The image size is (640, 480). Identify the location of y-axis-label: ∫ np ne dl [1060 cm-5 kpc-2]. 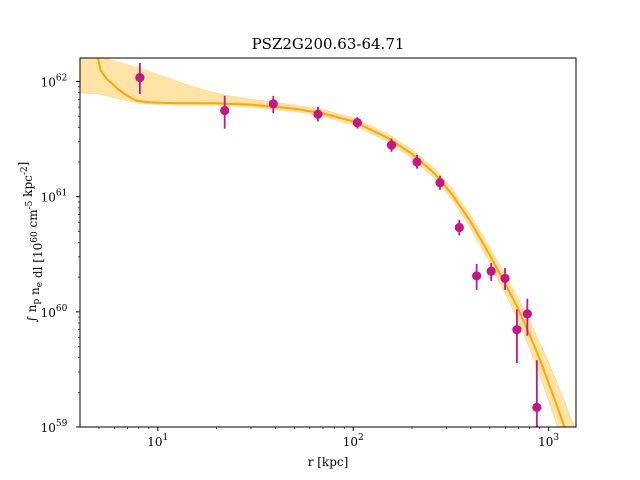
(30, 242).